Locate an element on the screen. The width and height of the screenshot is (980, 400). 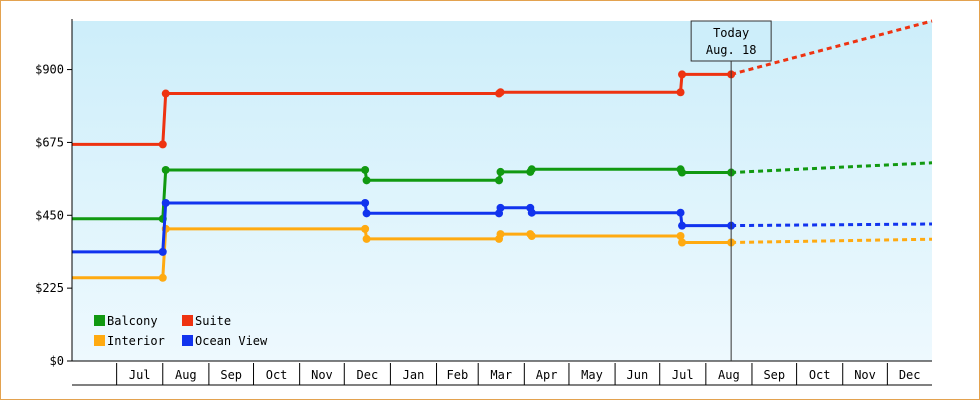
month-label: Jun is located at coordinates (638, 375).